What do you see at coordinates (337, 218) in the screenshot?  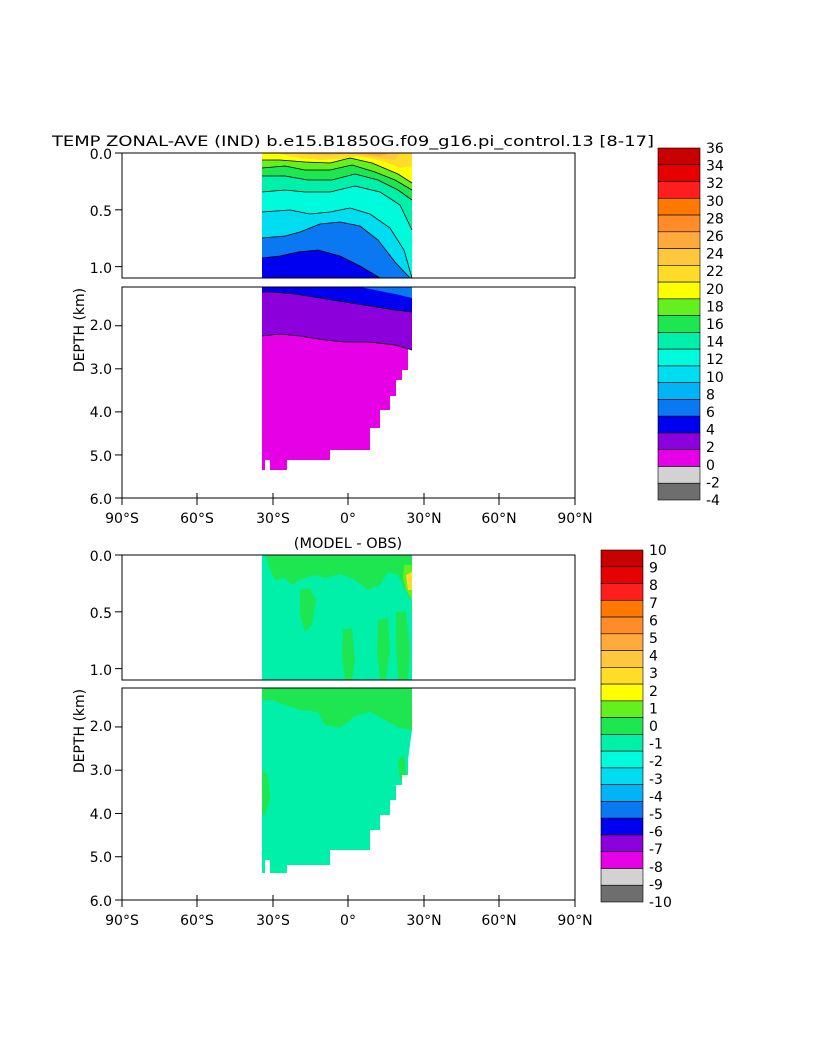 I see `contour-lines-upper` at bounding box center [337, 218].